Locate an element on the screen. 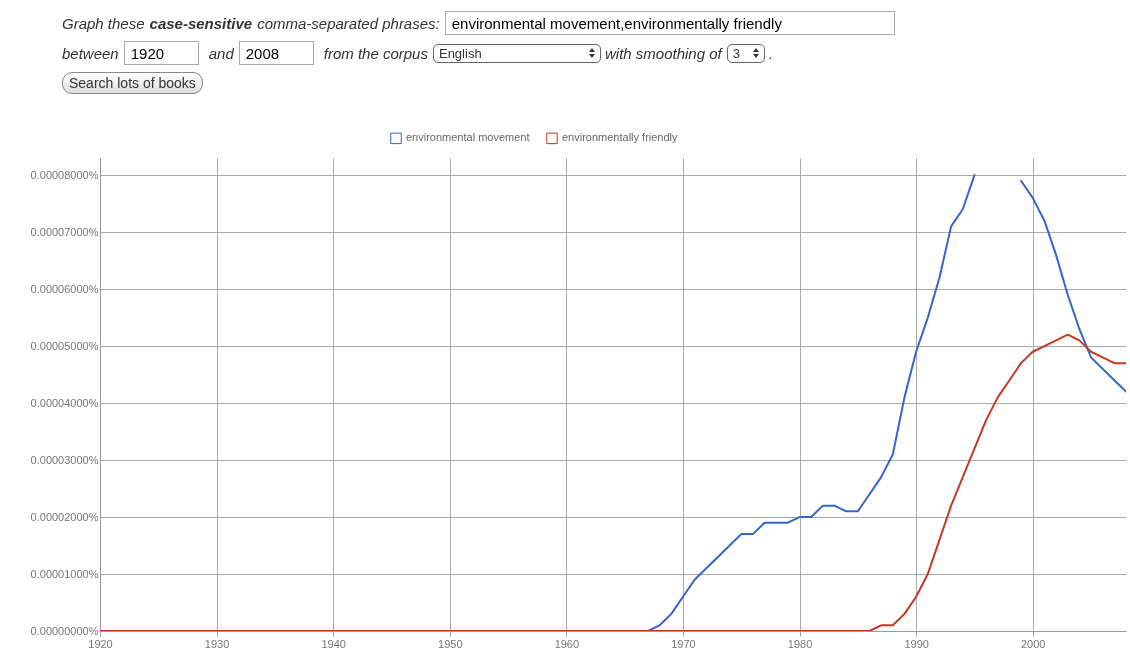  text-field: environmental movement,environmentally friendly is located at coordinates (669, 23).